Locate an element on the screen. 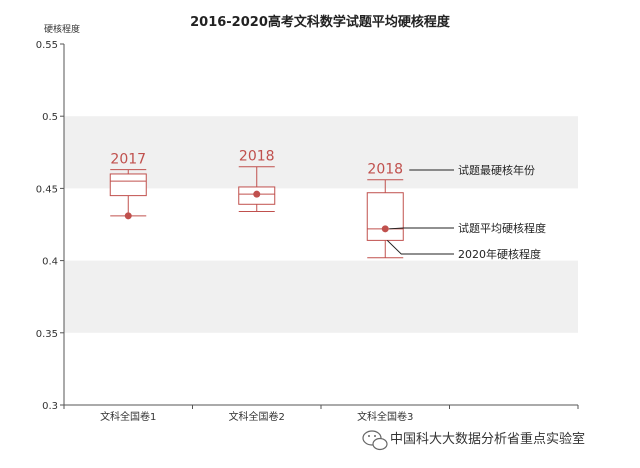  hardest-year-label: 2017 is located at coordinates (128, 160).